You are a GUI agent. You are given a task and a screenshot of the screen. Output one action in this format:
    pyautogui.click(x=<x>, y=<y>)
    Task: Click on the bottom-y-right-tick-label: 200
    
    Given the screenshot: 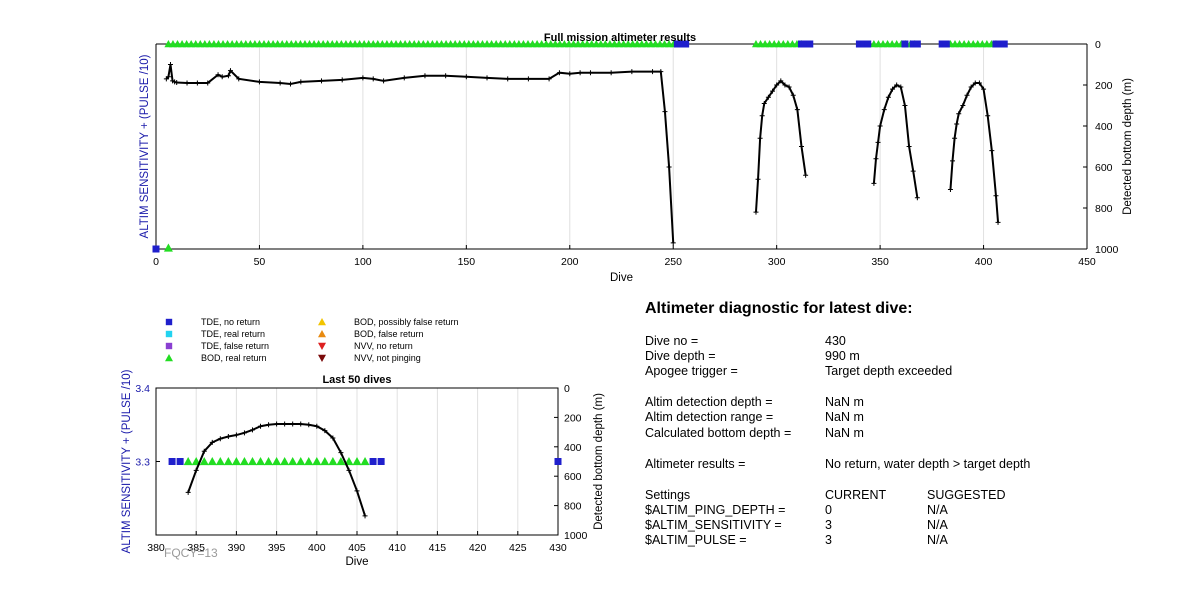 What is the action you would take?
    pyautogui.click(x=573, y=418)
    